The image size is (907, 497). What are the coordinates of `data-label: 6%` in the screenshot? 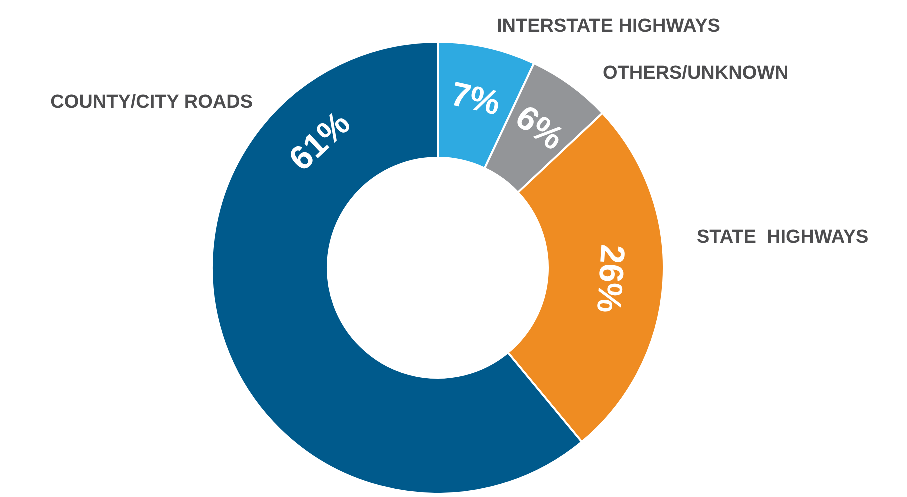 It's located at (539, 128).